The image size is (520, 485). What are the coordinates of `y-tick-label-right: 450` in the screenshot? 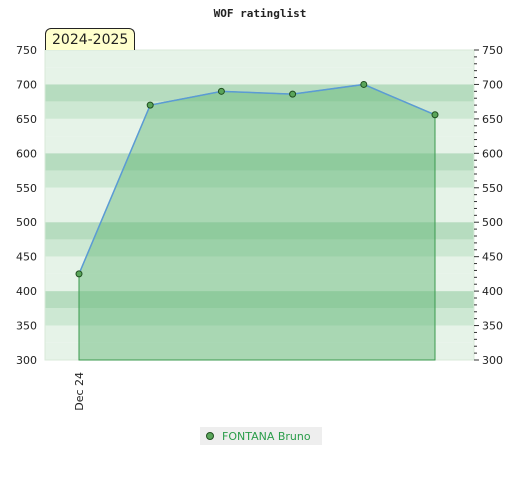 It's located at (492, 257).